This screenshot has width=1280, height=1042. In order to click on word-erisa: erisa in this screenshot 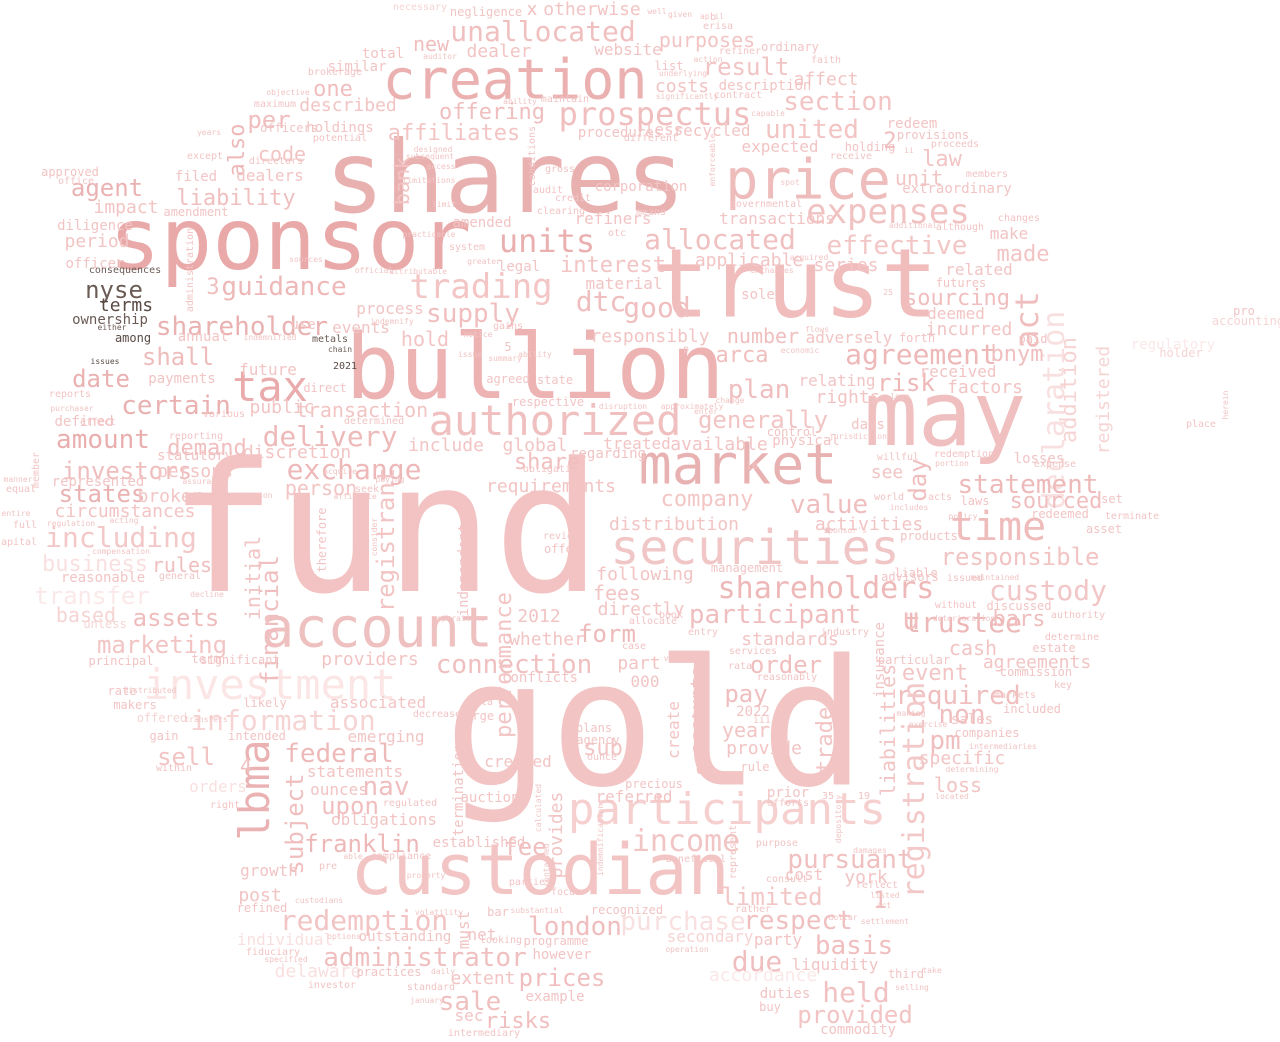, I will do `click(718, 26)`.